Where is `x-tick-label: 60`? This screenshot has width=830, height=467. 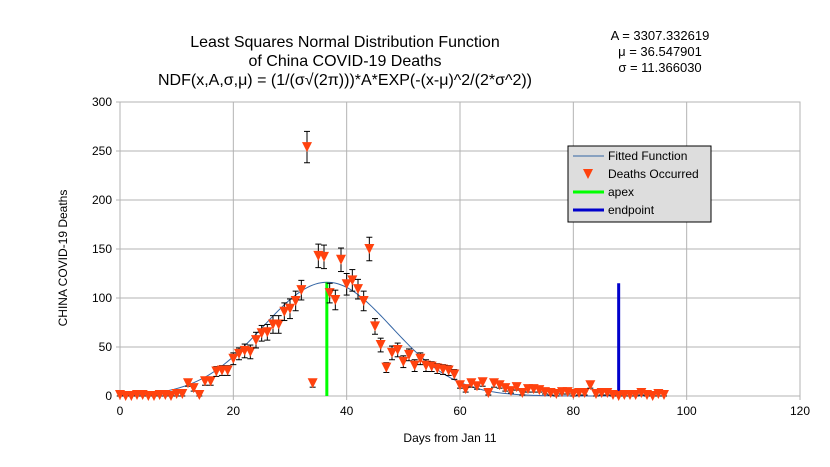
x-tick-label: 60 is located at coordinates (460, 411).